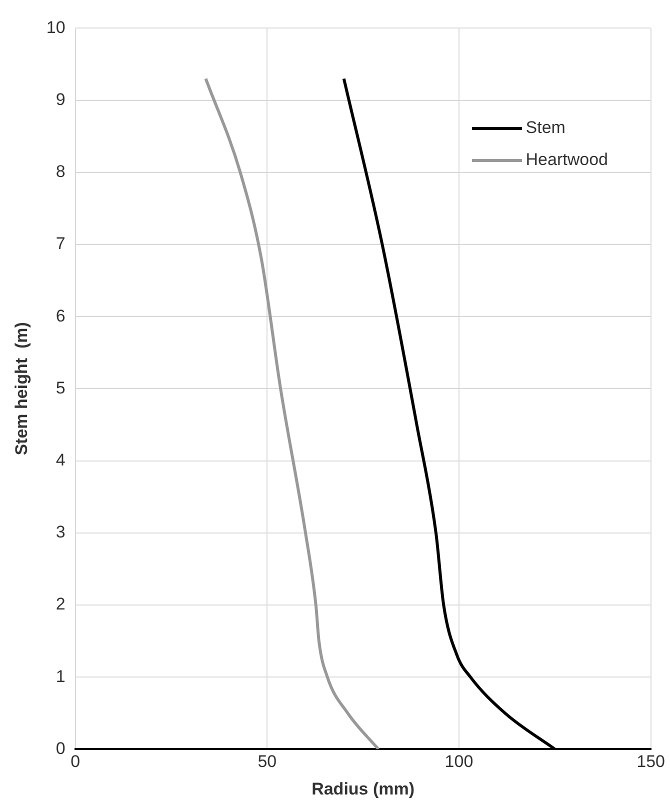  Describe the element at coordinates (61, 604) in the screenshot. I see `y-tick-label: 2` at that location.